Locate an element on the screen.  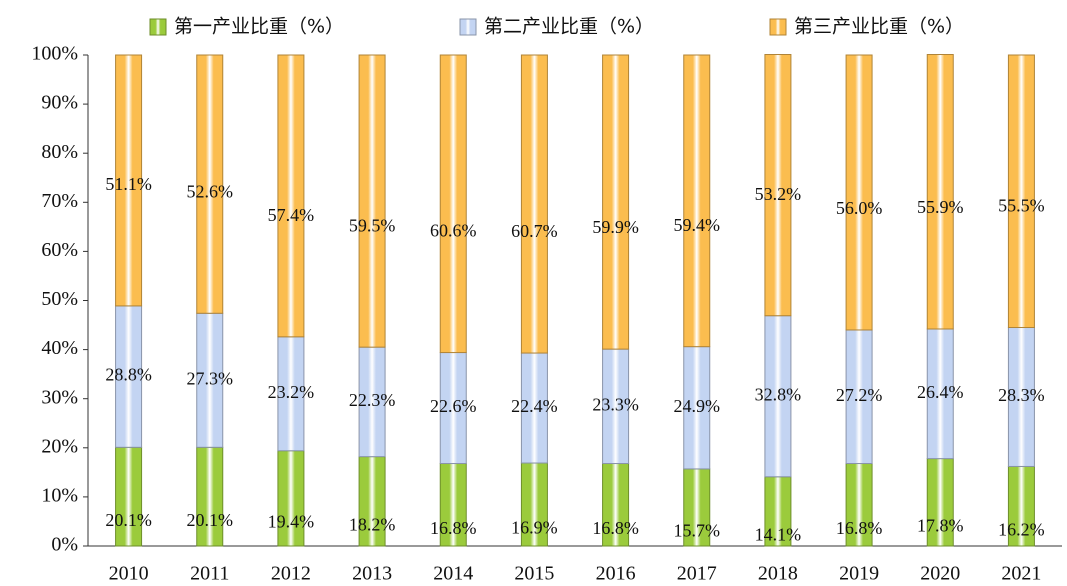
data-label: 22.4% is located at coordinates (534, 406).